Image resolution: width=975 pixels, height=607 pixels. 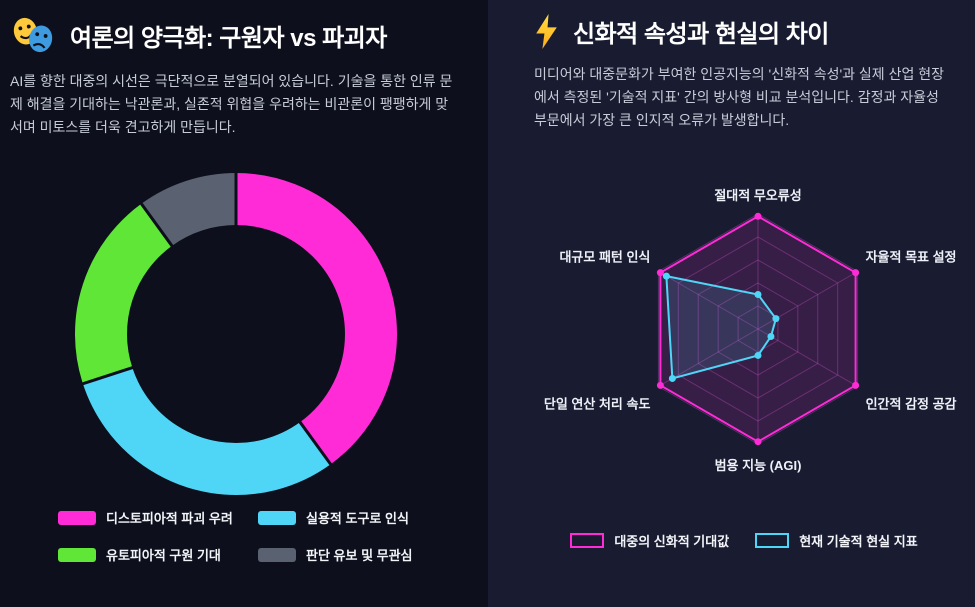 What do you see at coordinates (911, 257) in the screenshot?
I see `radar-axis-label: 자율적 목표 설정` at bounding box center [911, 257].